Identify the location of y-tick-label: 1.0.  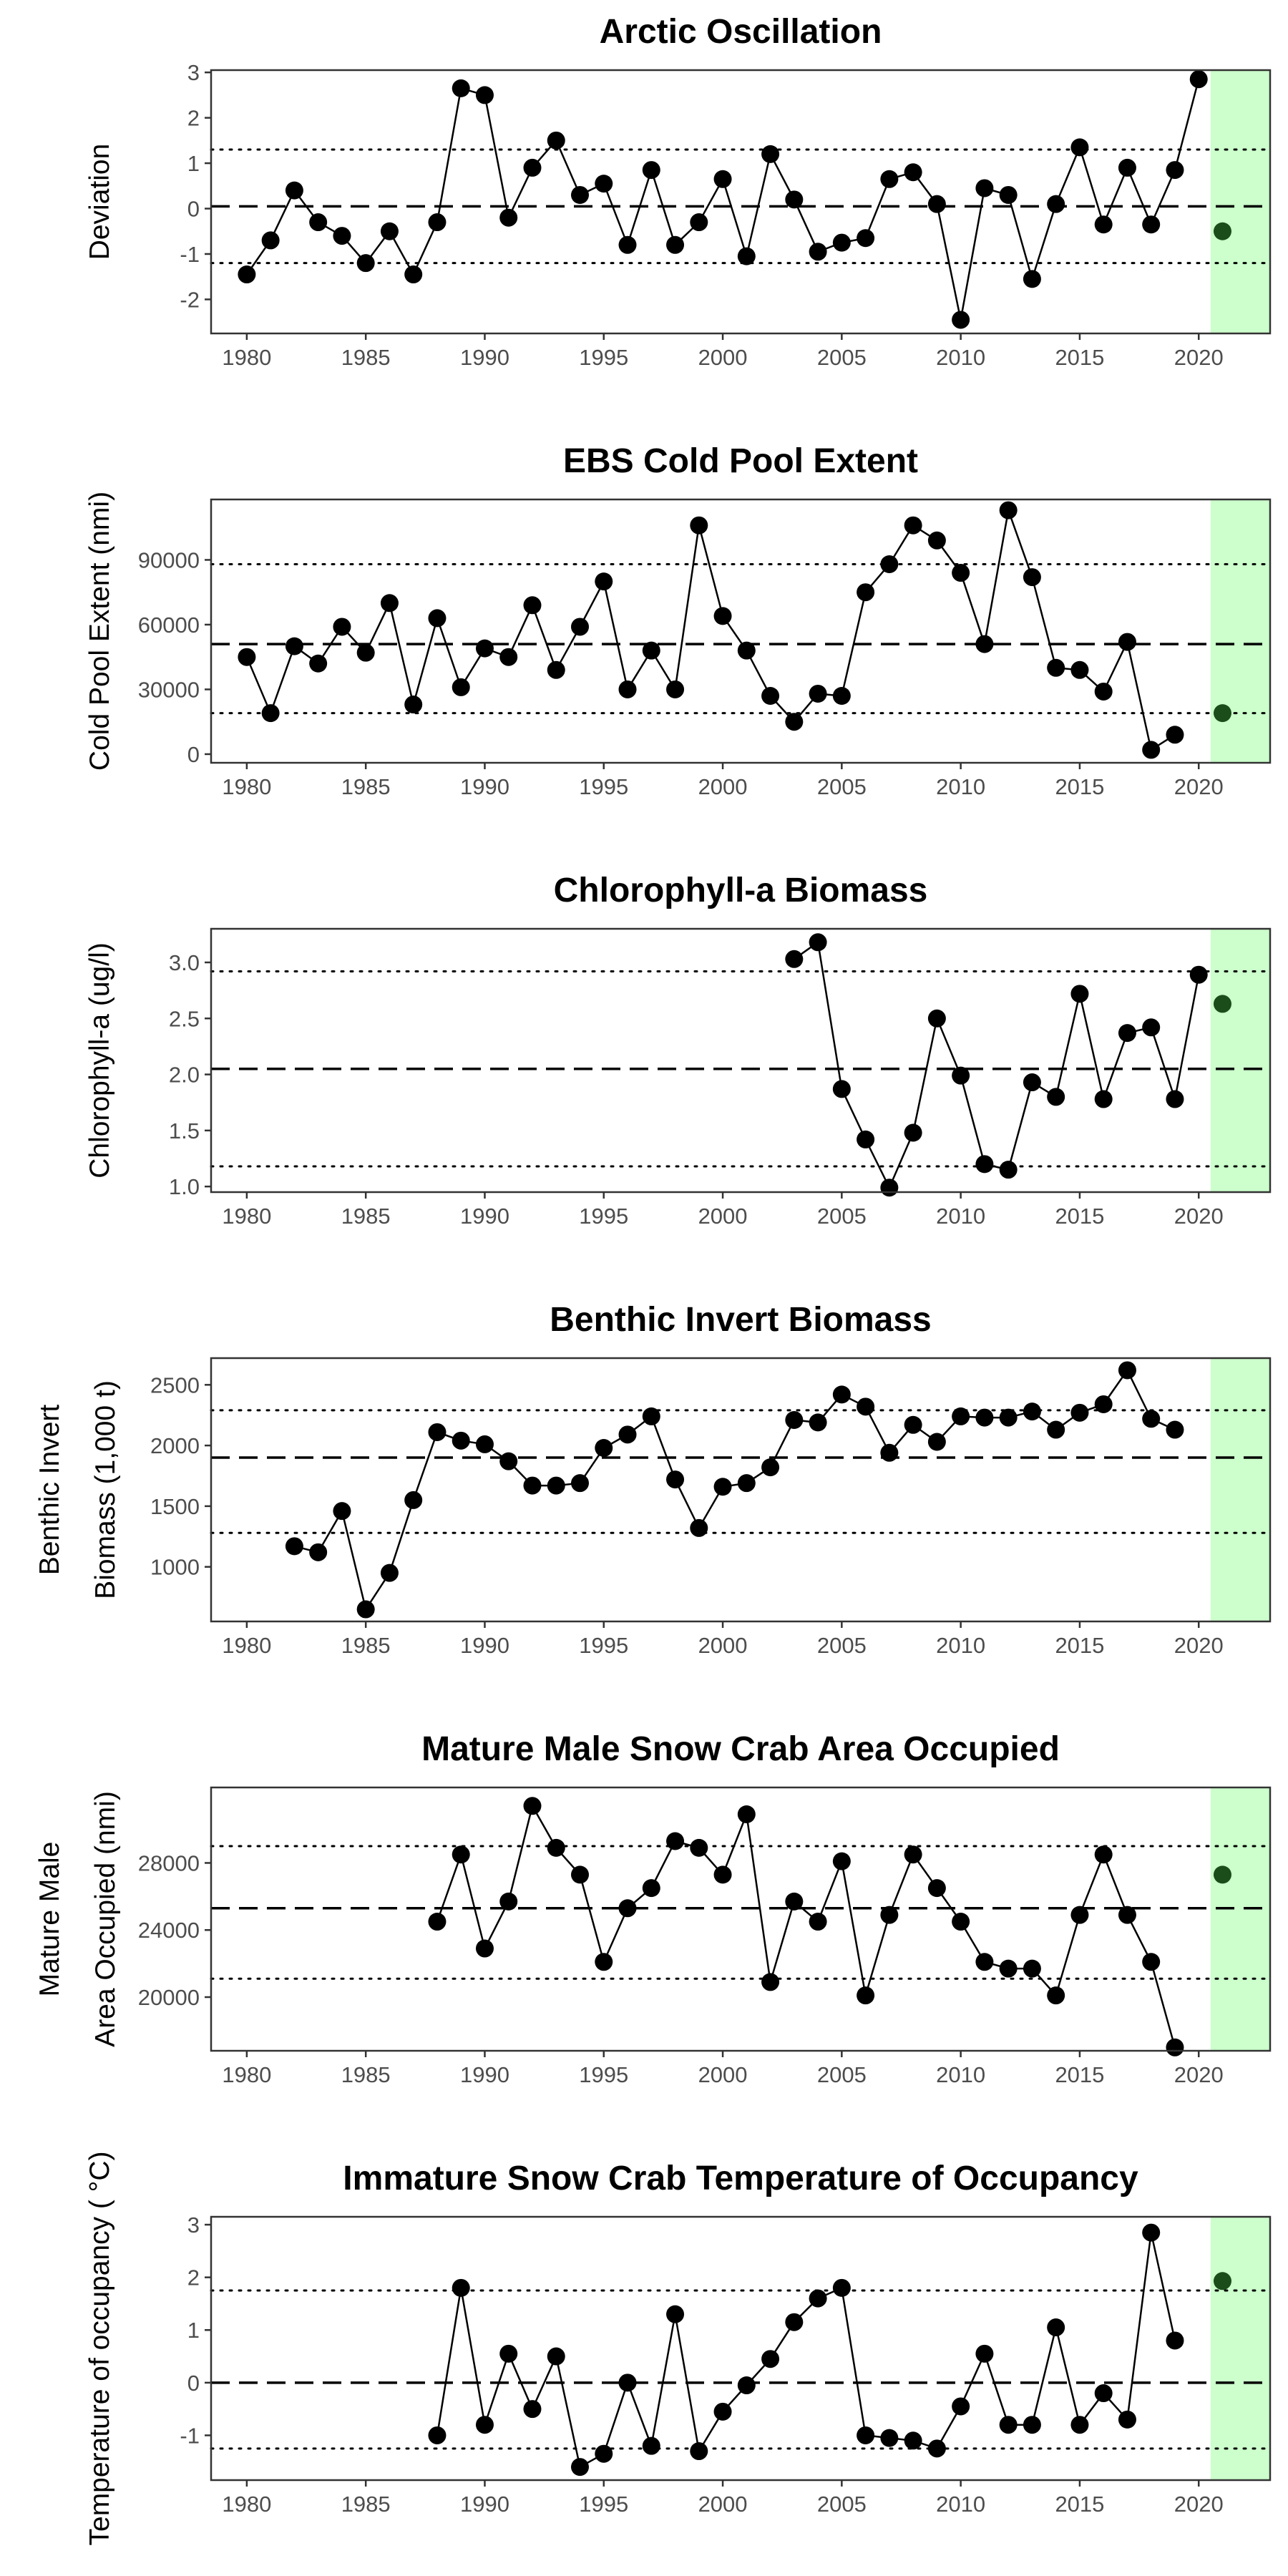
(184, 1186).